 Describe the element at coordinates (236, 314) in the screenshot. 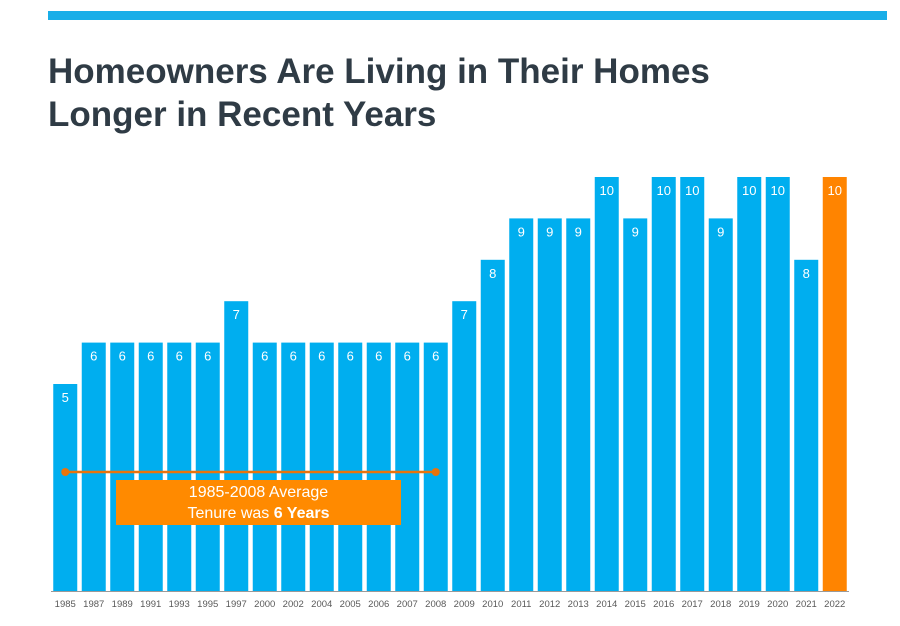

I see `bar-value-label-1997: 7` at that location.